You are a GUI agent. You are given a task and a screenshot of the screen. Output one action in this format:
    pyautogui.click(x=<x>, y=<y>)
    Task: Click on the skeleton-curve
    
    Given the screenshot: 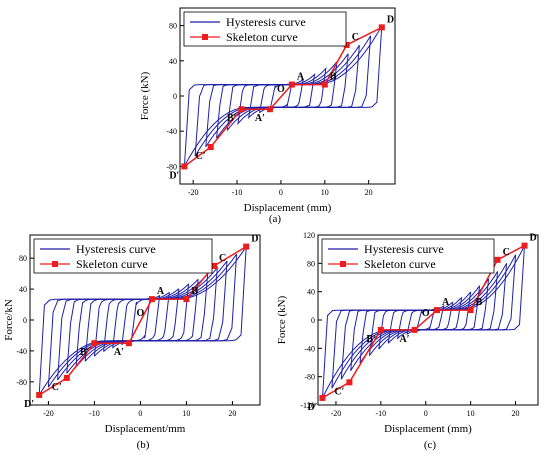 What is the action you would take?
    pyautogui.click(x=283, y=97)
    